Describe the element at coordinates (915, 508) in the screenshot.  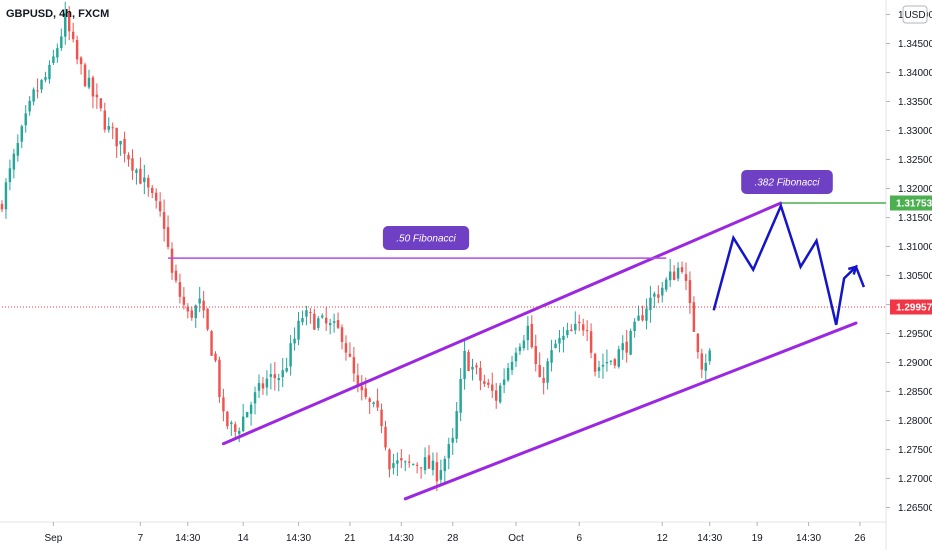
I see `price-tick-label: 1.26500` at that location.